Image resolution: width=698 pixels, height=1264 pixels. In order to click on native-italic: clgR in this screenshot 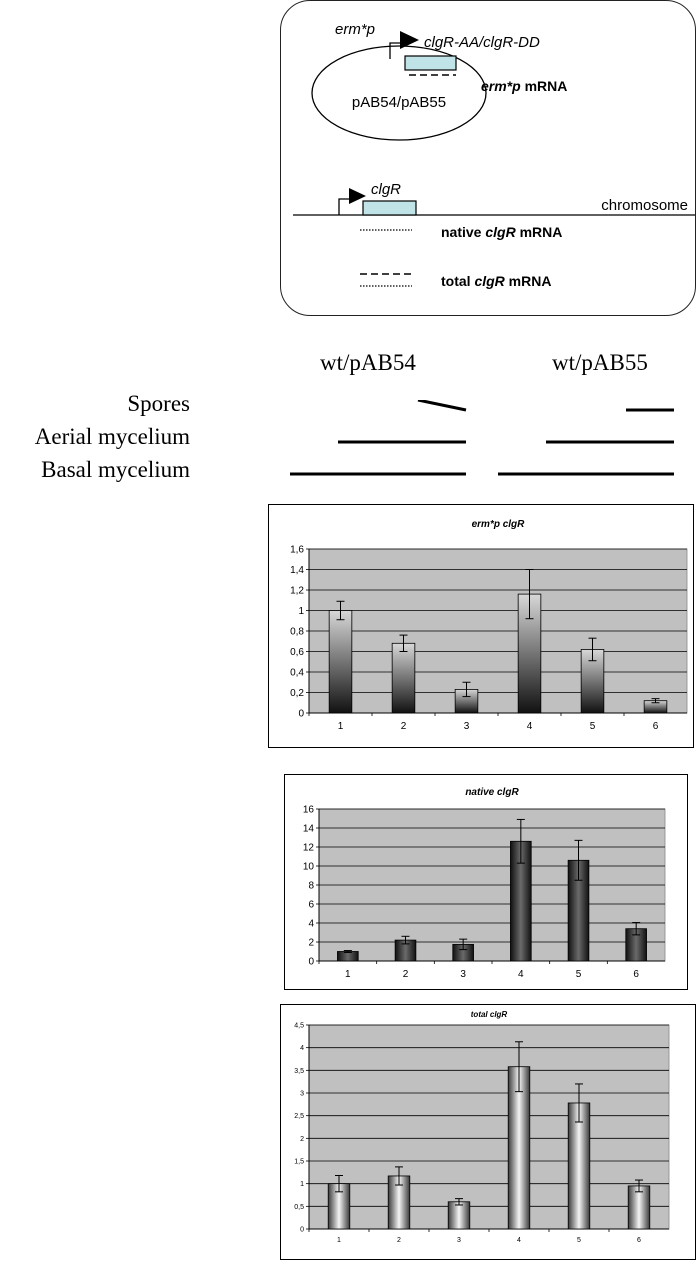, I will do `click(500, 232)`.